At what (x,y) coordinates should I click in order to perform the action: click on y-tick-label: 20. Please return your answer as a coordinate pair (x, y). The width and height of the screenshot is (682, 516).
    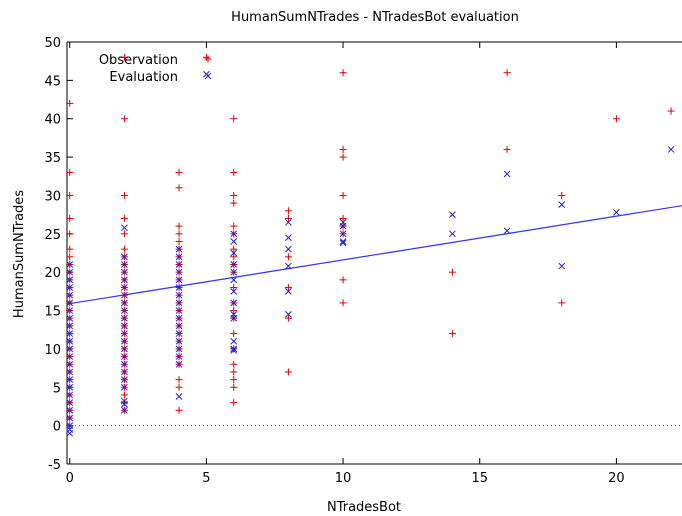
    Looking at the image, I should click on (52, 273).